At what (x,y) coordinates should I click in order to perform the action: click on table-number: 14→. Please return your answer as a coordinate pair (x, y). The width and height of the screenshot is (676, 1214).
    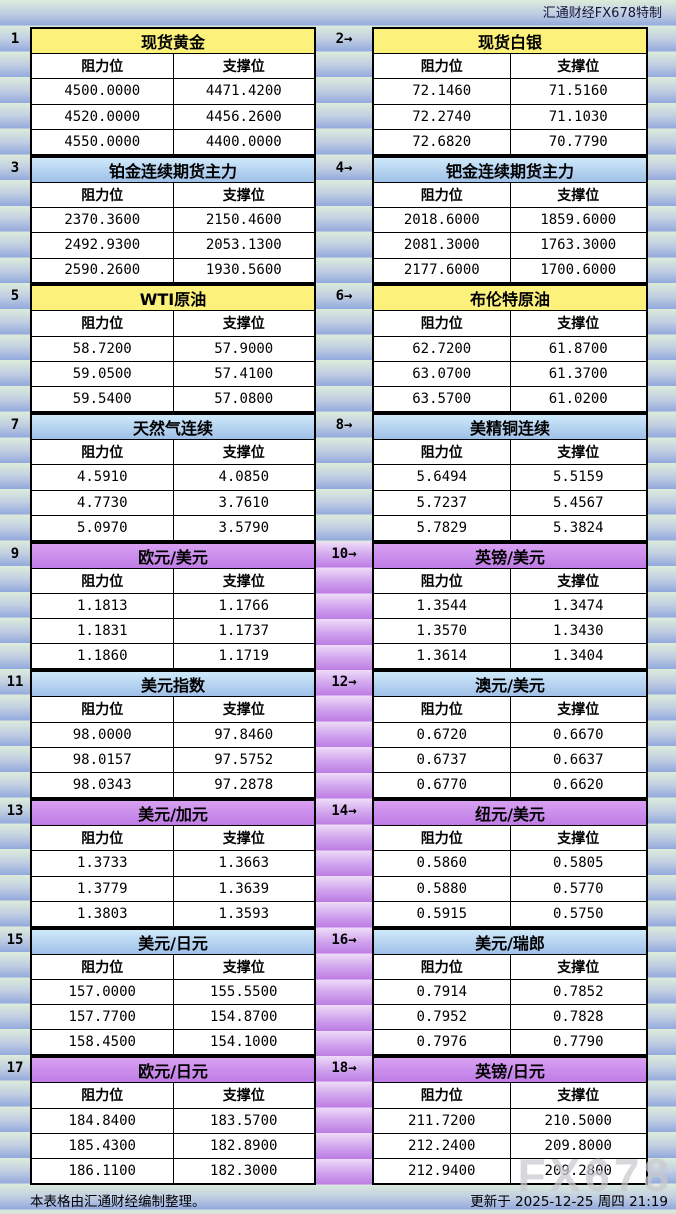
    Looking at the image, I should click on (344, 810).